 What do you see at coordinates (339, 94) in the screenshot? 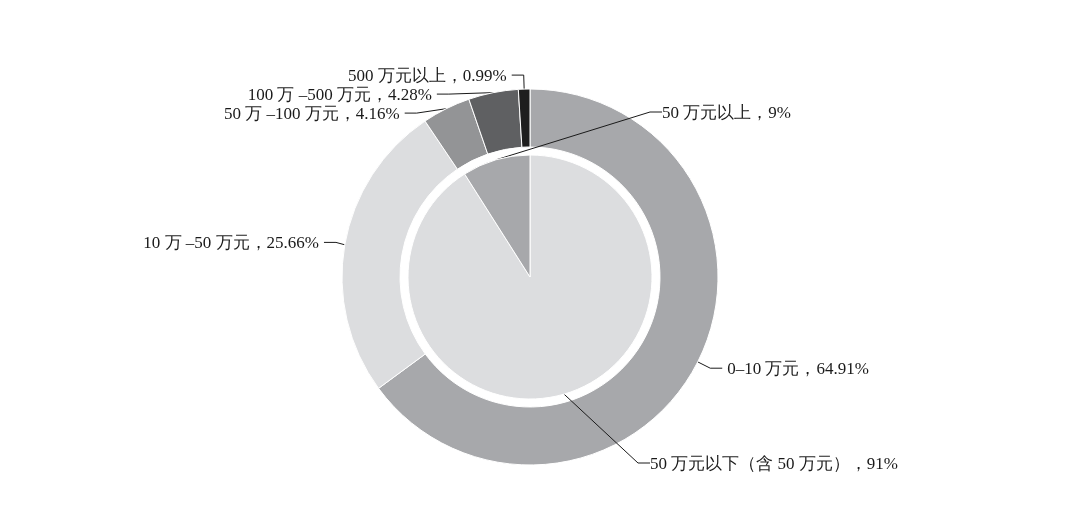
I see `slice-label: 100 万 –500 万元，4.28%` at bounding box center [339, 94].